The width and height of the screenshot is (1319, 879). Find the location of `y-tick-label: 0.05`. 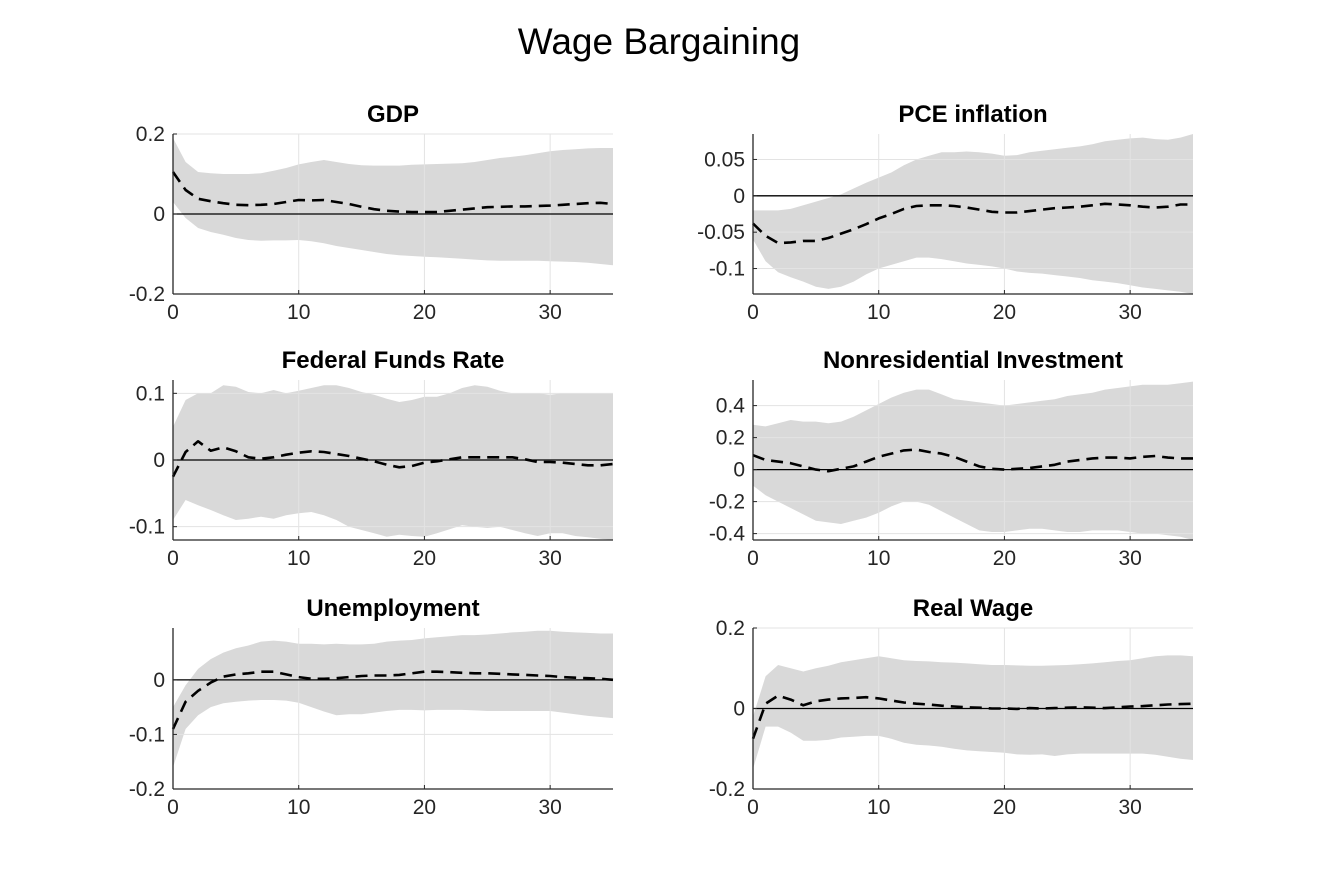

y-tick-label: 0.05 is located at coordinates (724, 159).